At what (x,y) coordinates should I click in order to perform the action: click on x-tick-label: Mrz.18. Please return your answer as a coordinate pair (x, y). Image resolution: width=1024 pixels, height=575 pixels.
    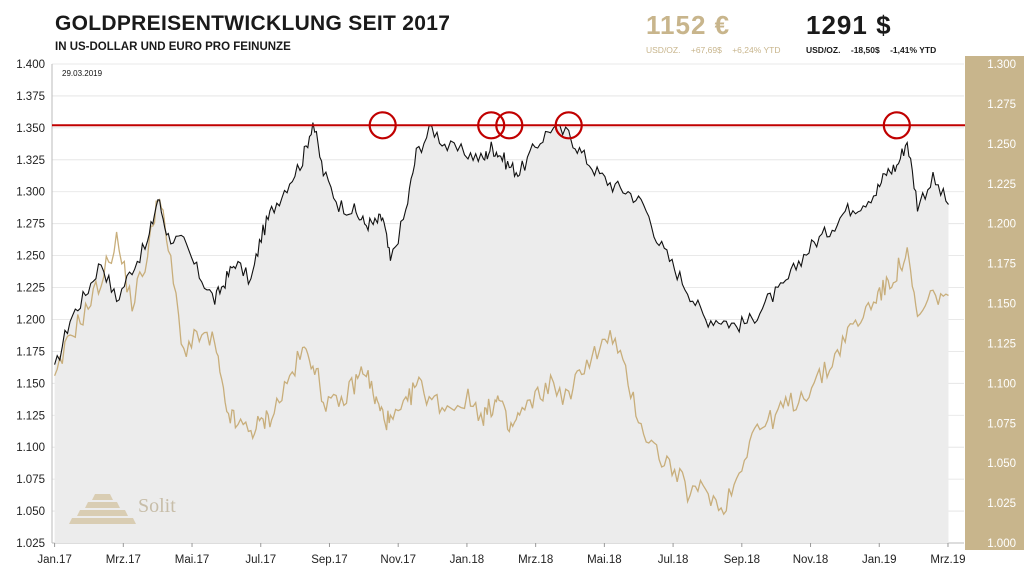
    Looking at the image, I should click on (535, 560).